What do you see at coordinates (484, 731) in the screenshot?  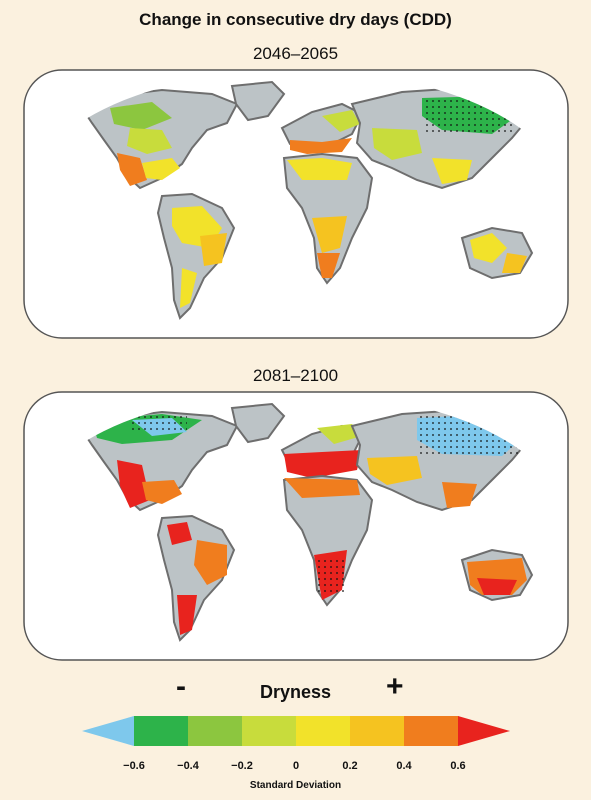 I see `colorbar-arrow-high` at bounding box center [484, 731].